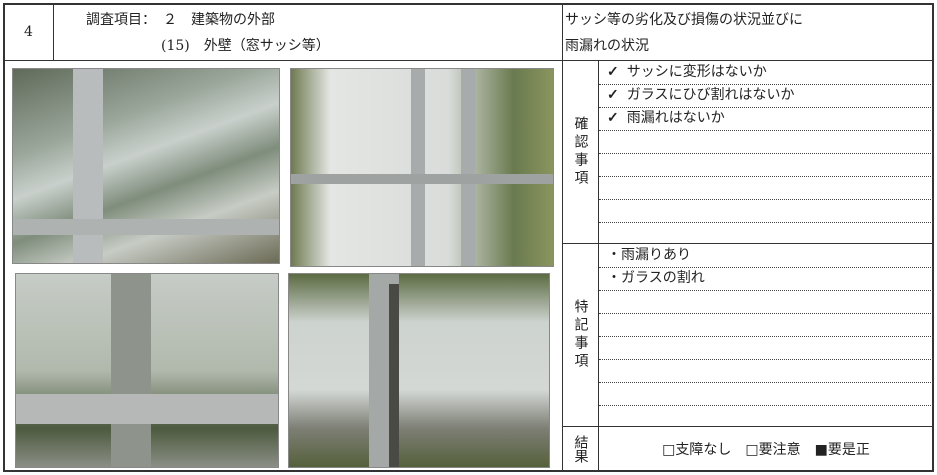 The width and height of the screenshot is (937, 475). I want to click on result-options: □支障なし □要注意 ■要是正, so click(766, 449).